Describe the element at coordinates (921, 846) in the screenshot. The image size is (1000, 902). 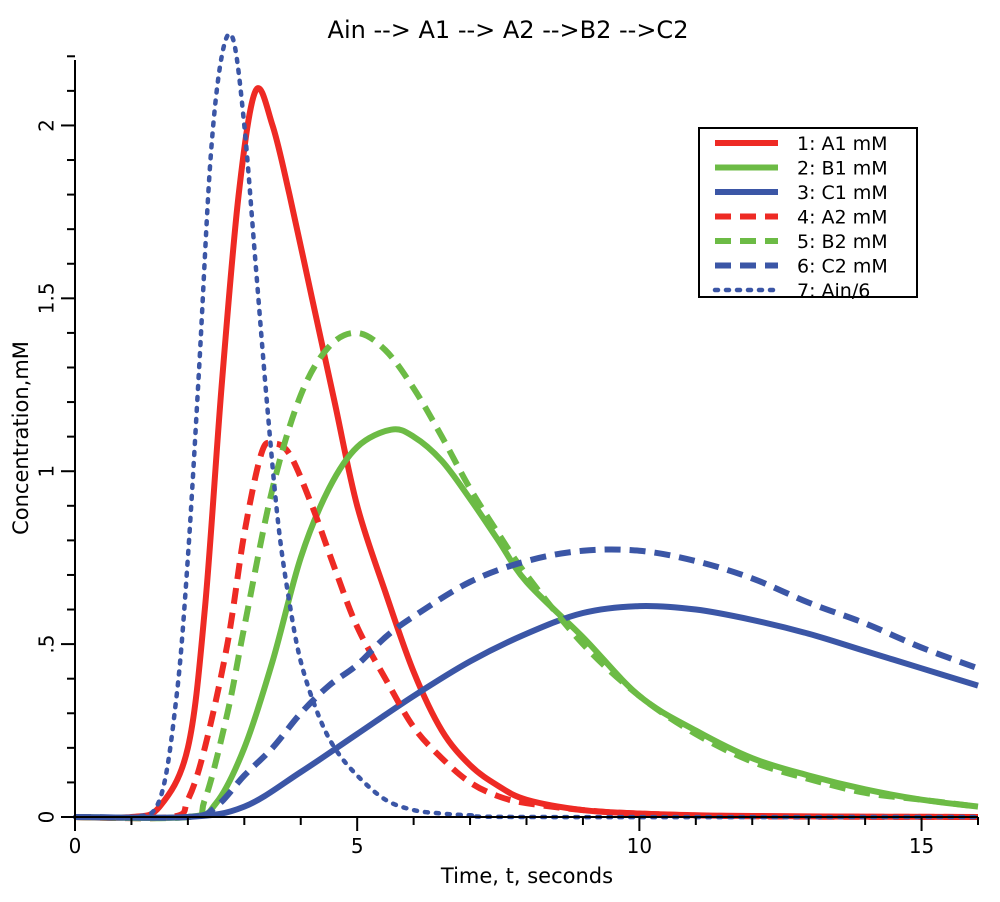
I see `x-tick-label: 15` at that location.